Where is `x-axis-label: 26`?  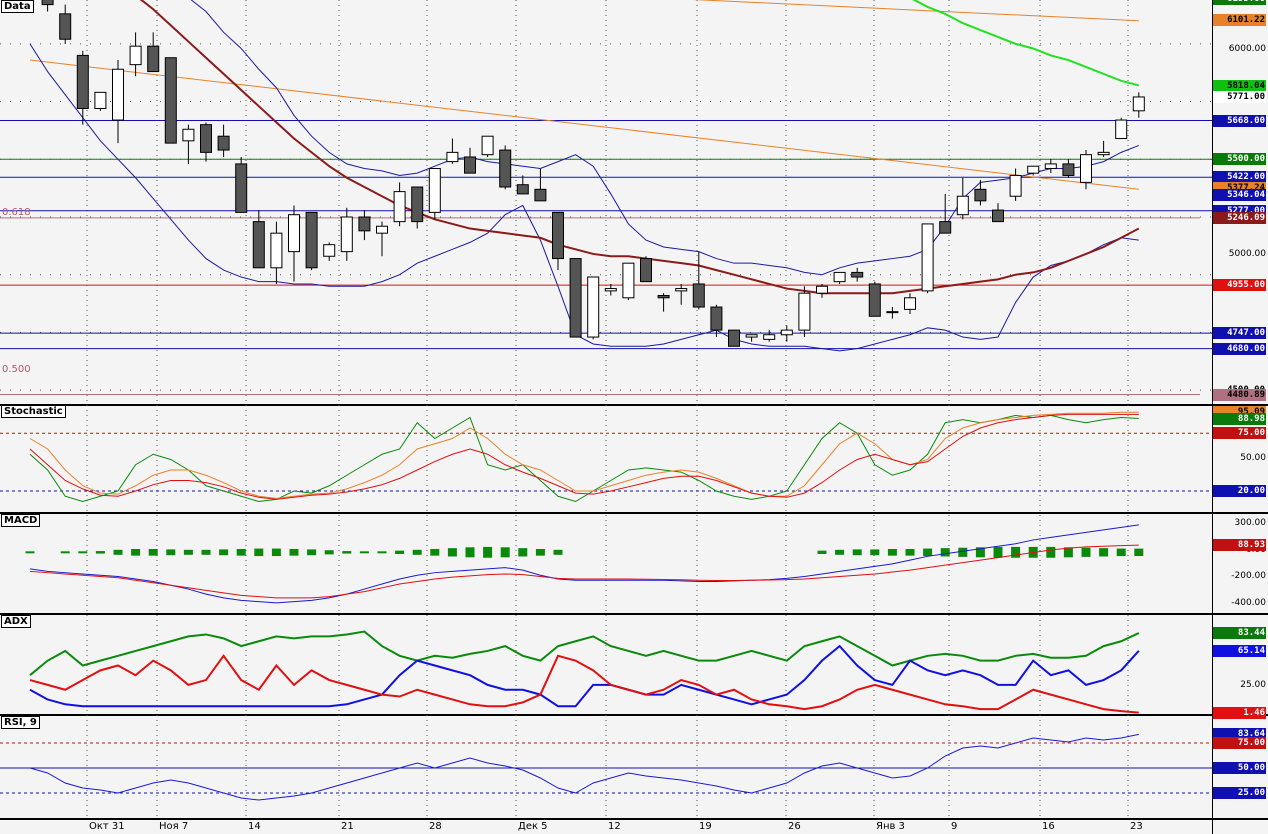
x-axis-label: 26 is located at coordinates (794, 826).